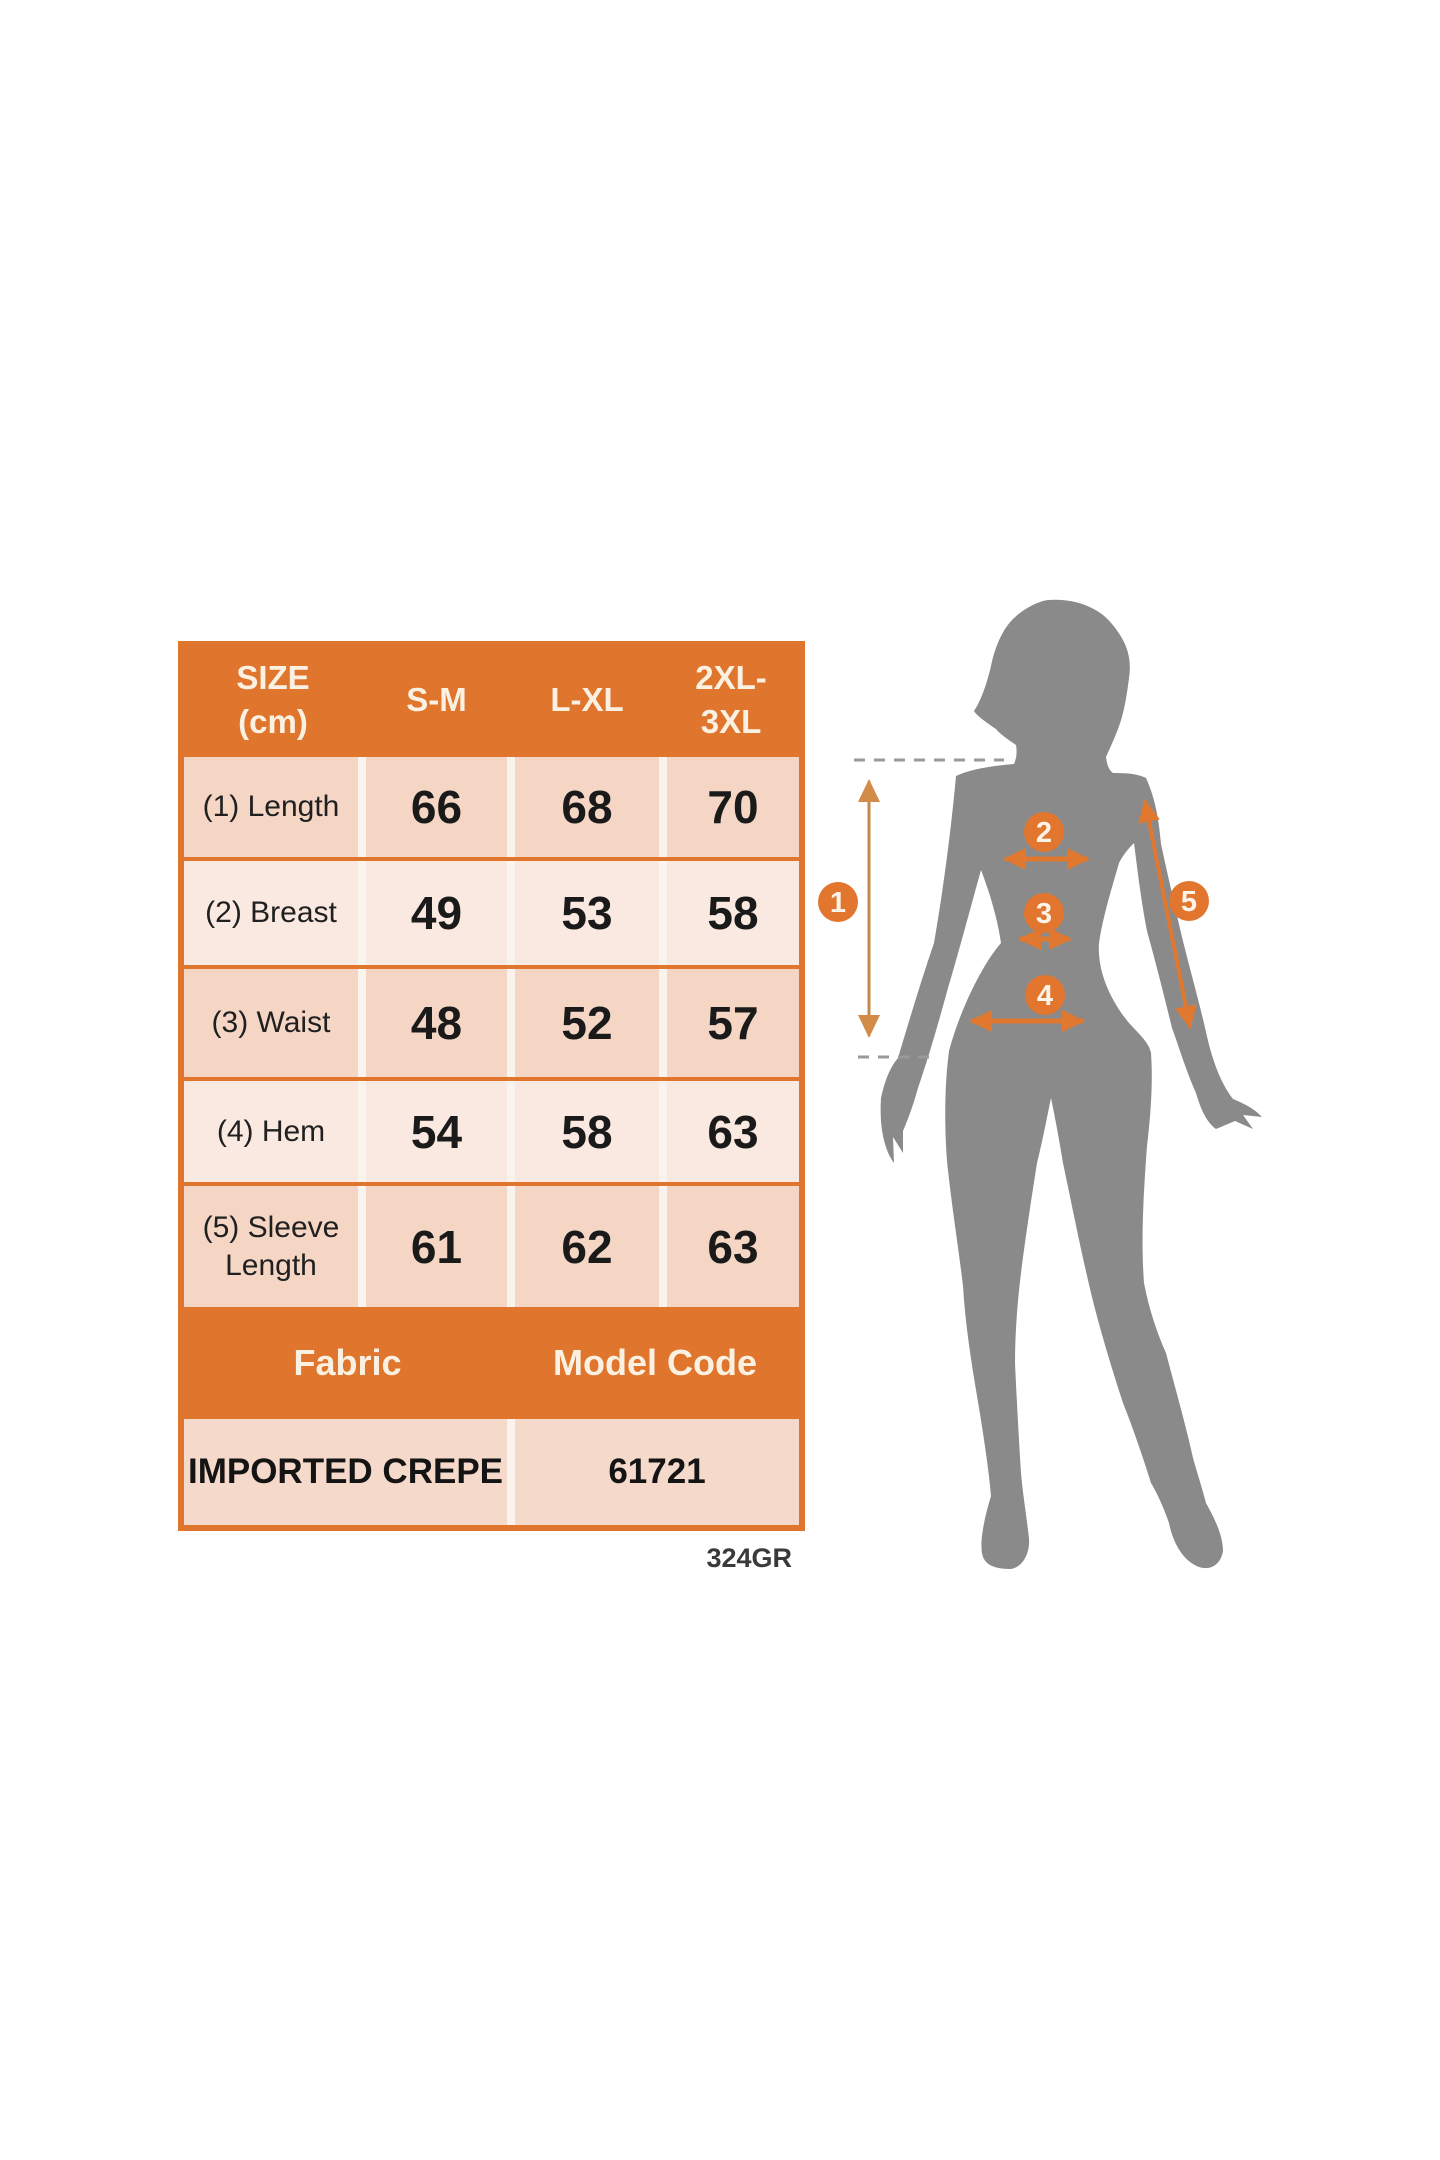 This screenshot has width=1440, height=2160. What do you see at coordinates (436, 913) in the screenshot?
I see `value-breast-s-m: 49` at bounding box center [436, 913].